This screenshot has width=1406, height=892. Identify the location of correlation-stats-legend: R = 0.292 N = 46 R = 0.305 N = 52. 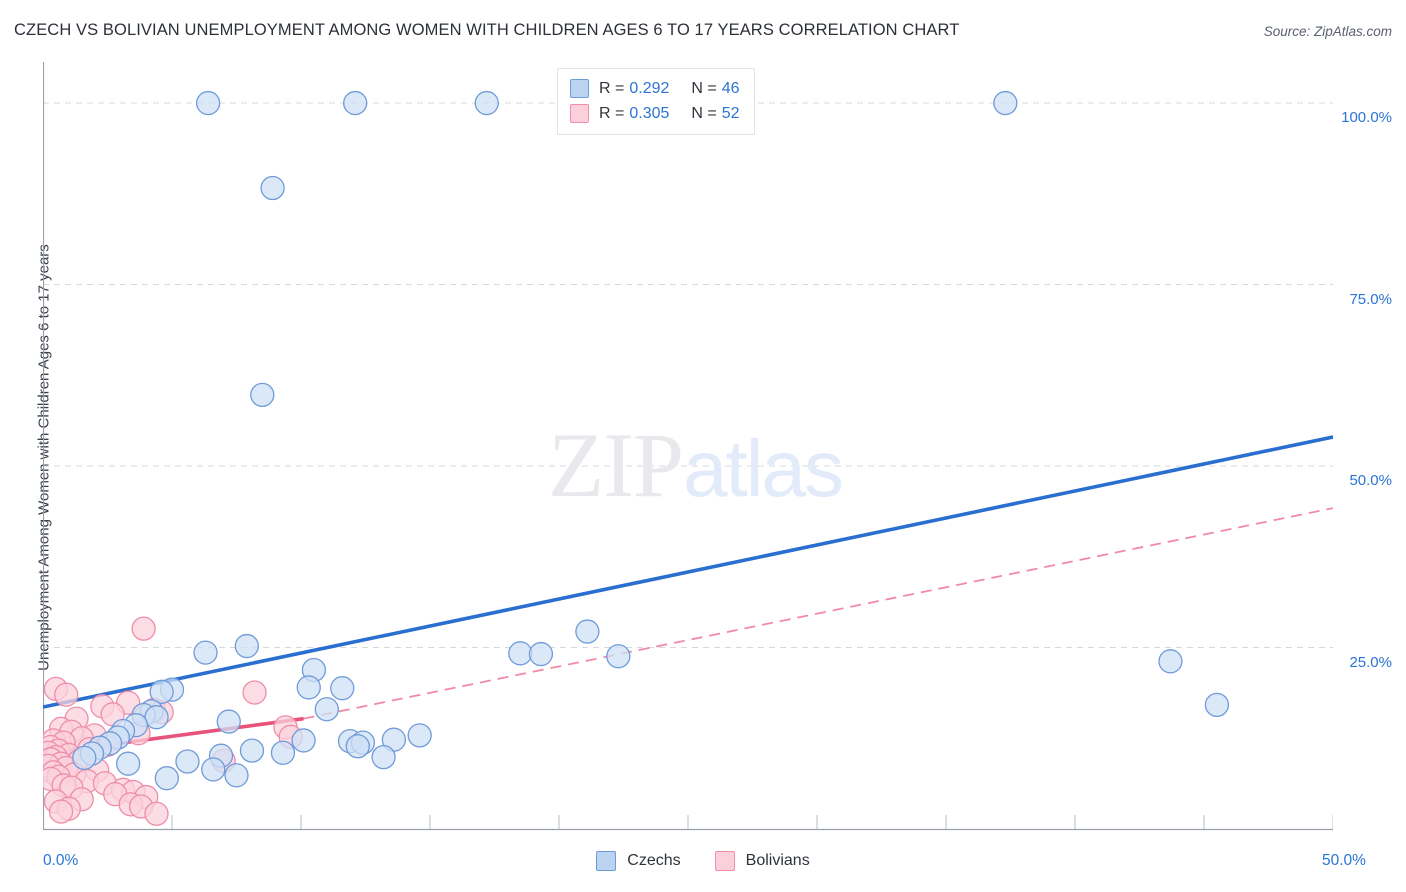
(656, 101).